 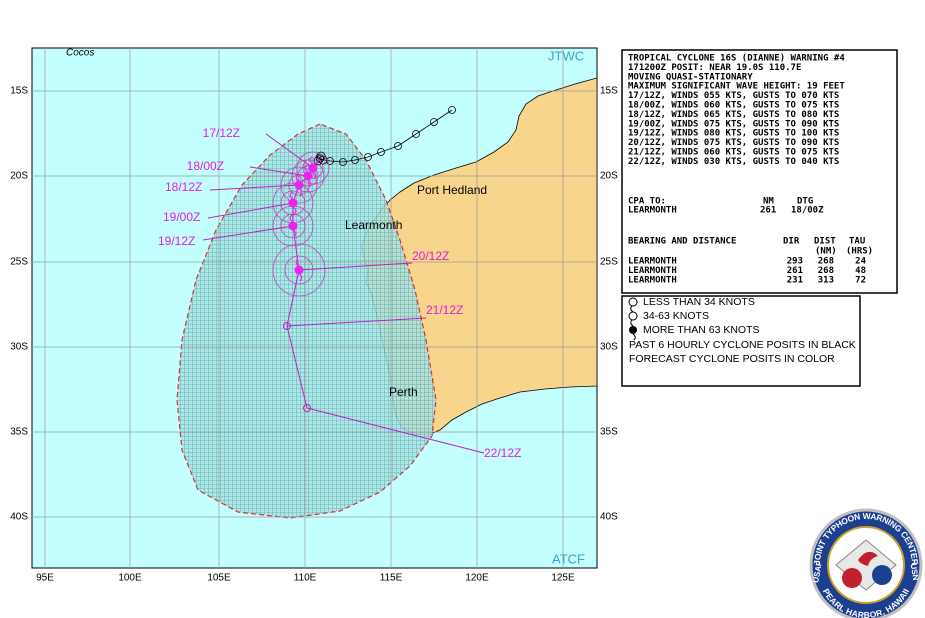 I want to click on legend-note: PAST 6 HOURLY CYCLONE POSITS IN BLACK, so click(x=742, y=345).